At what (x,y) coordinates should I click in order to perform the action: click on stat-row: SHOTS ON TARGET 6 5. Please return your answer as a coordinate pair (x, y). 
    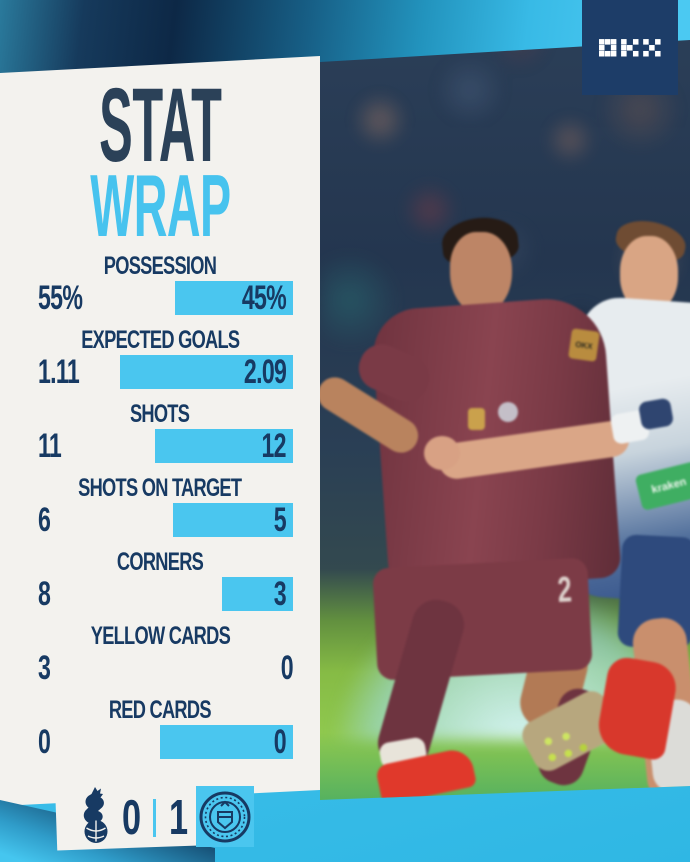
    Looking at the image, I should click on (160, 506).